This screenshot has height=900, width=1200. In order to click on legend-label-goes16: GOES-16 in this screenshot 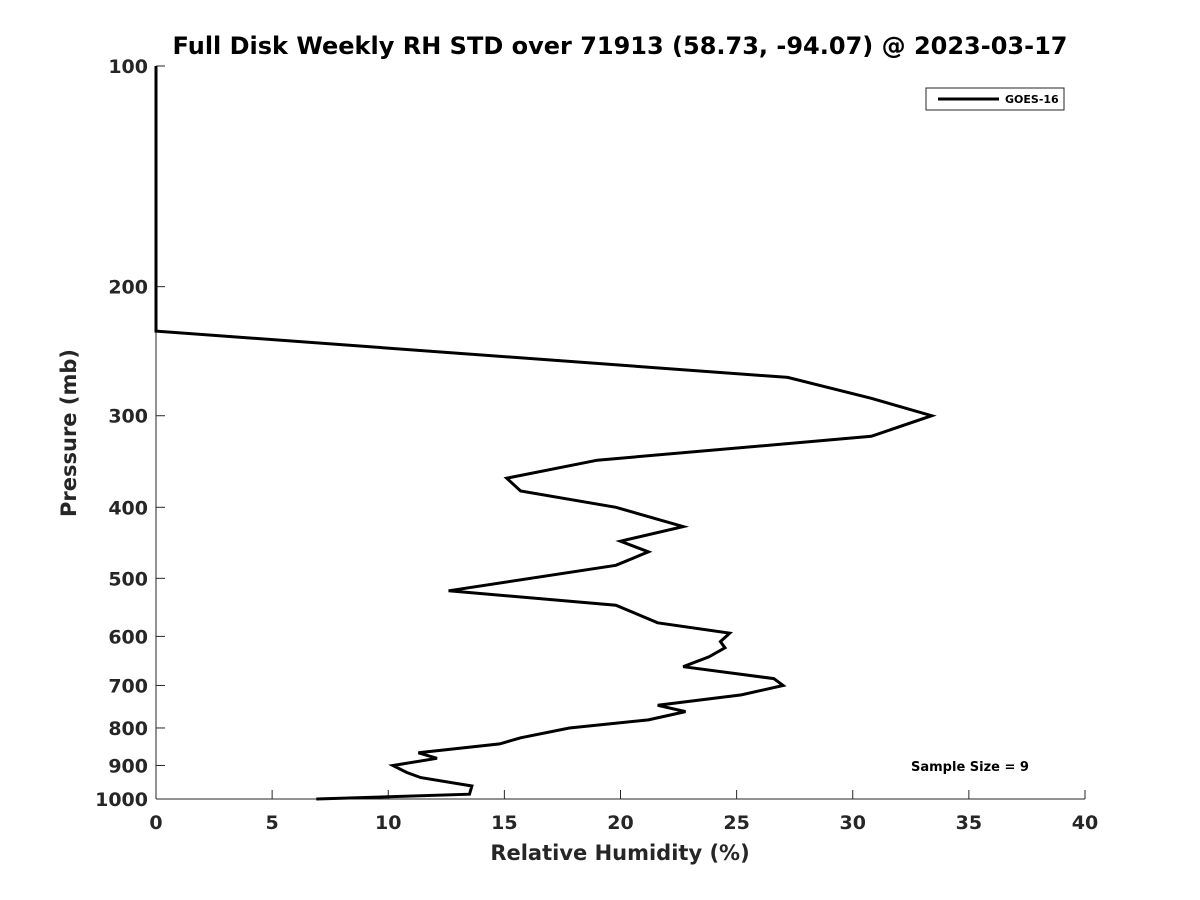, I will do `click(1032, 99)`.